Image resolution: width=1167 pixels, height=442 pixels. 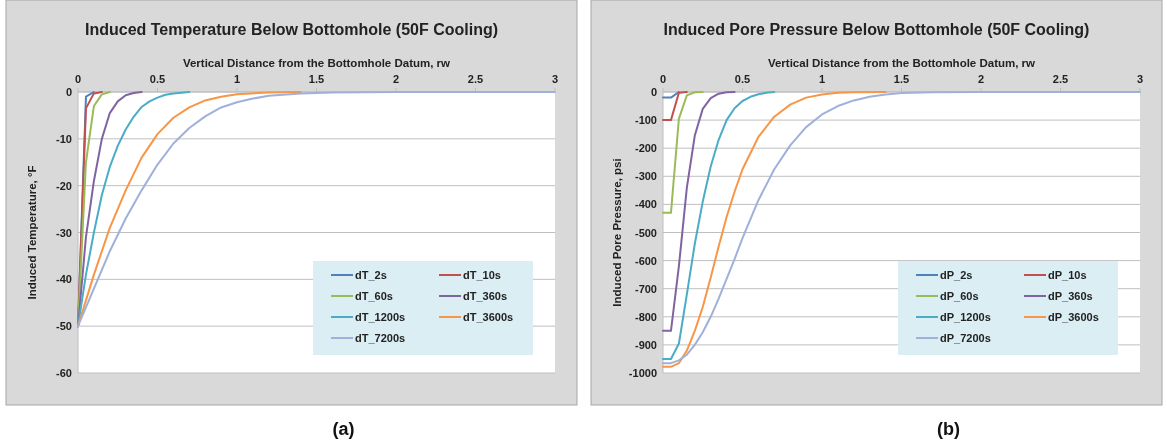 What do you see at coordinates (645, 344) in the screenshot?
I see `y-tick-label: -900` at bounding box center [645, 344].